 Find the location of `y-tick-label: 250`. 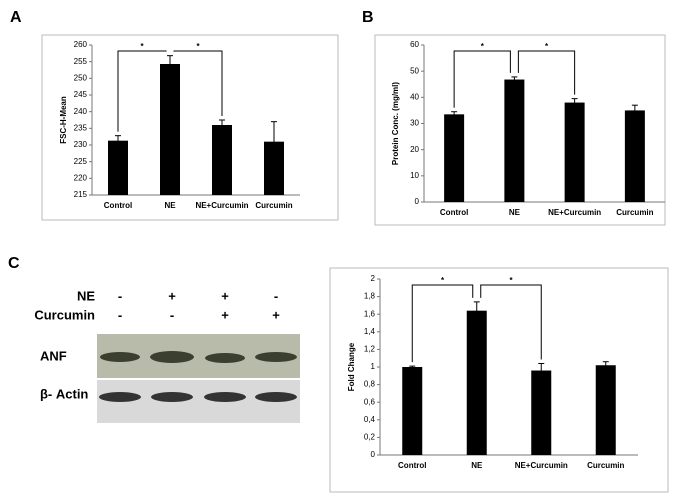

y-tick-label: 250 is located at coordinates (81, 77).